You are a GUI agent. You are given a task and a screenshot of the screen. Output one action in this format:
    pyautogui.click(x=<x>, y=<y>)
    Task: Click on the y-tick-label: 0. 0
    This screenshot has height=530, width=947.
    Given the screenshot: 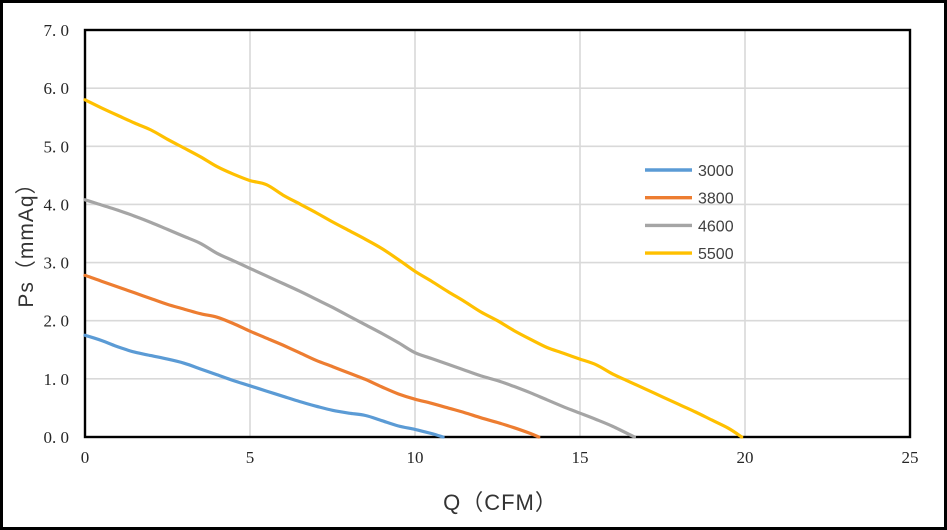 What is the action you would take?
    pyautogui.click(x=57, y=437)
    